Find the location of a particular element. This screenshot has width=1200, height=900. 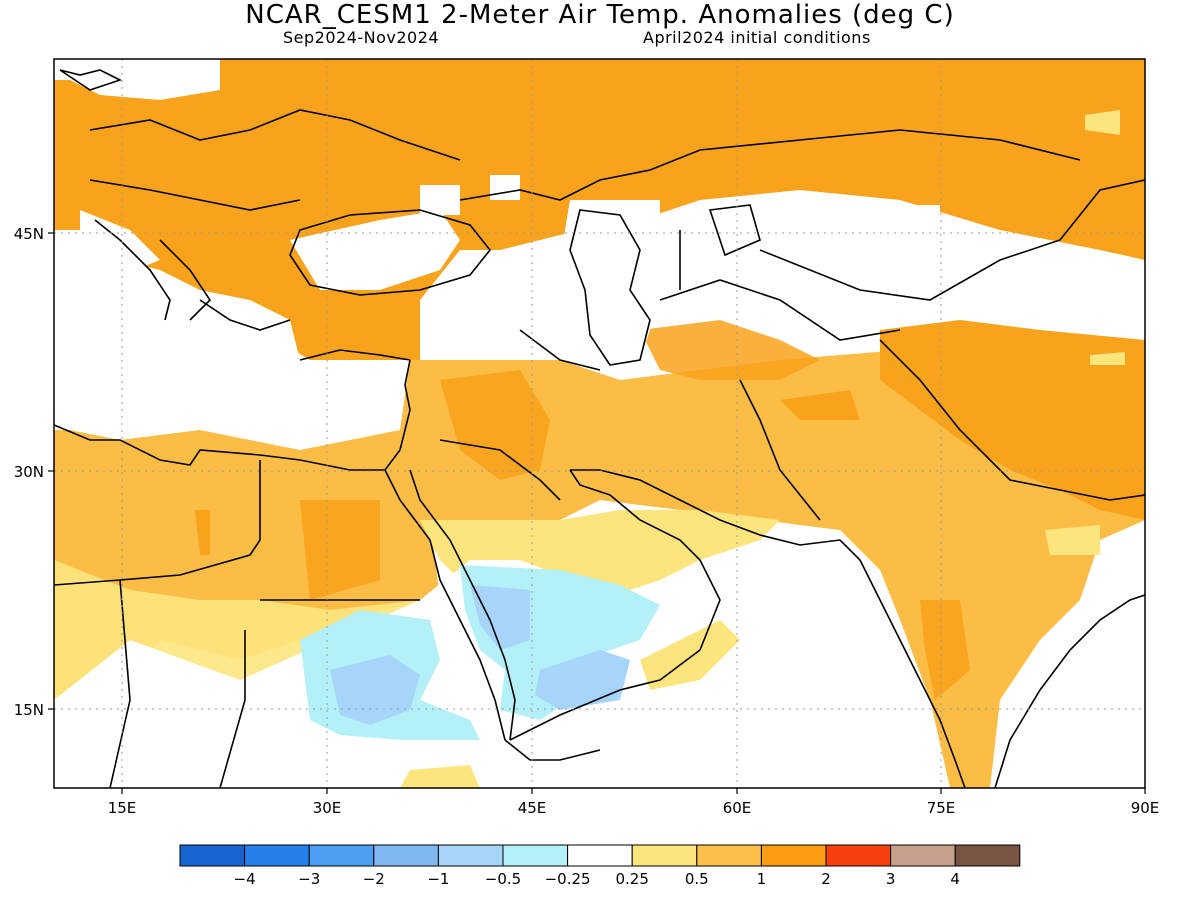

lat-label: 30N is located at coordinates (29, 472).